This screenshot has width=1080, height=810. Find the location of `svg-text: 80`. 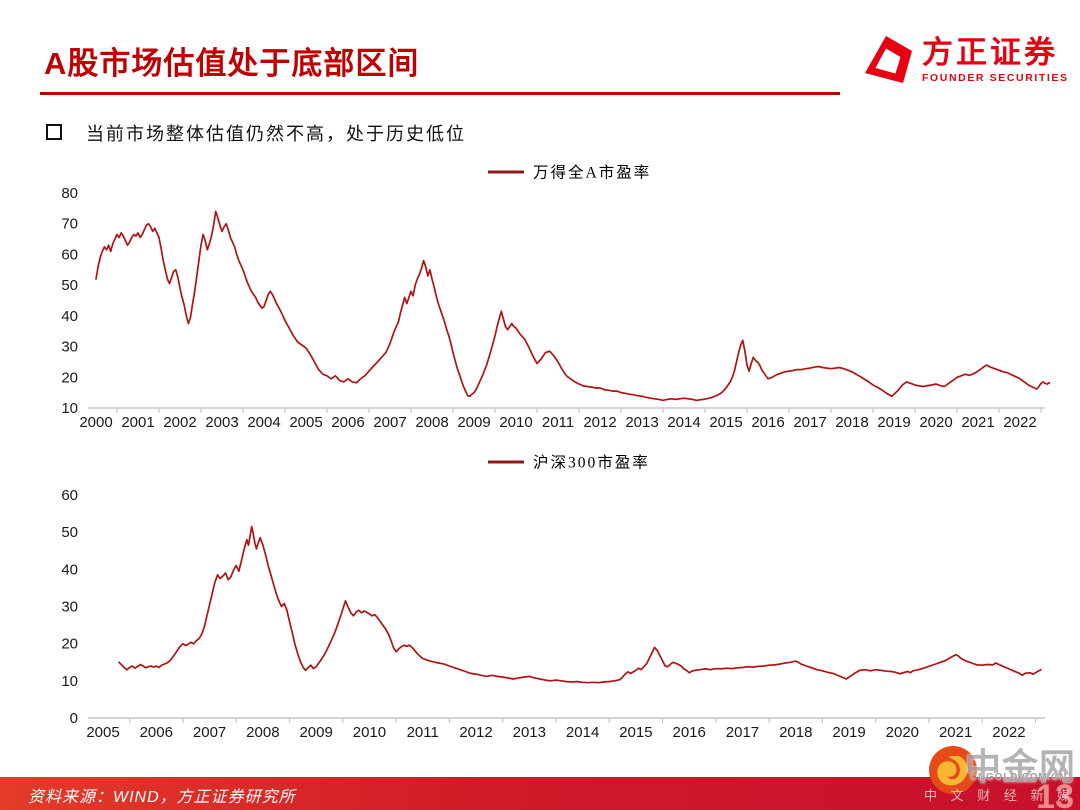

svg-text: 80 is located at coordinates (69, 193).